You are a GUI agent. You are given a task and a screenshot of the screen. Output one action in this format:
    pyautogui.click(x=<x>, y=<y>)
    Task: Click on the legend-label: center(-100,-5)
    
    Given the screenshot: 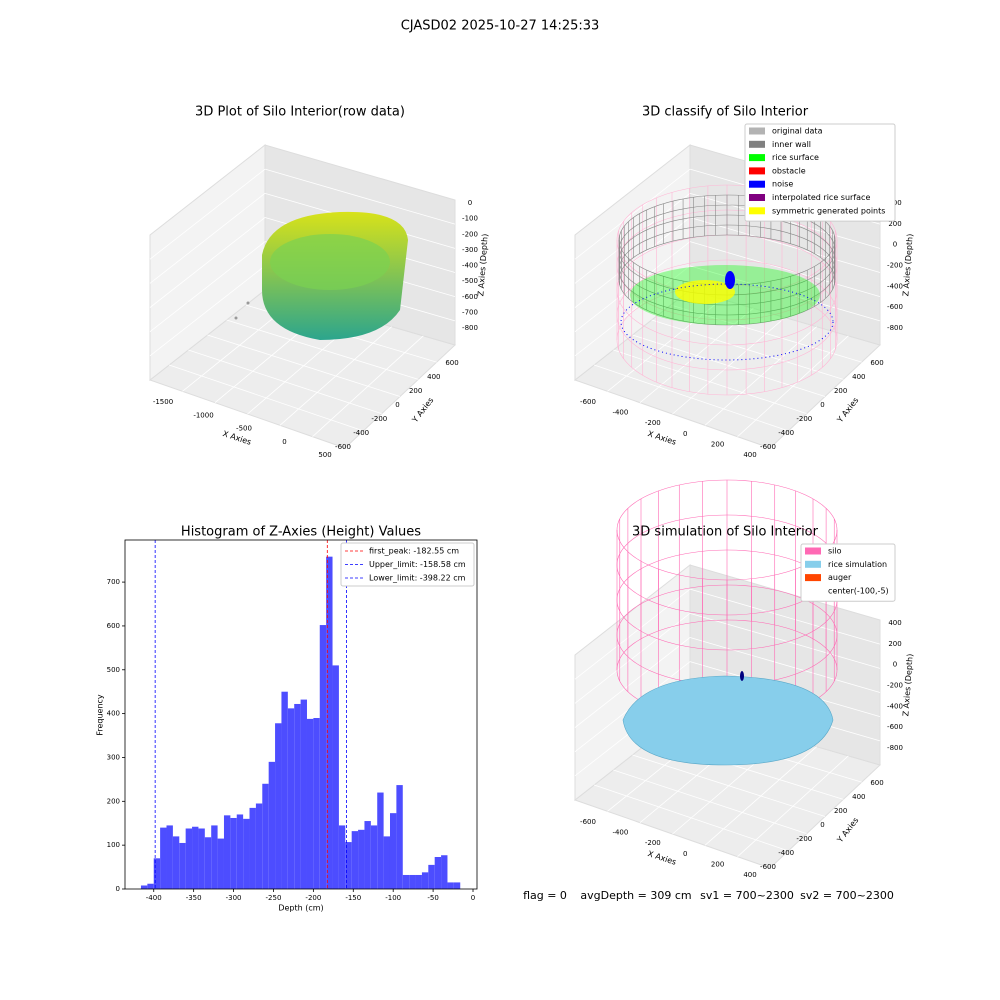 What is the action you would take?
    pyautogui.click(x=858, y=590)
    